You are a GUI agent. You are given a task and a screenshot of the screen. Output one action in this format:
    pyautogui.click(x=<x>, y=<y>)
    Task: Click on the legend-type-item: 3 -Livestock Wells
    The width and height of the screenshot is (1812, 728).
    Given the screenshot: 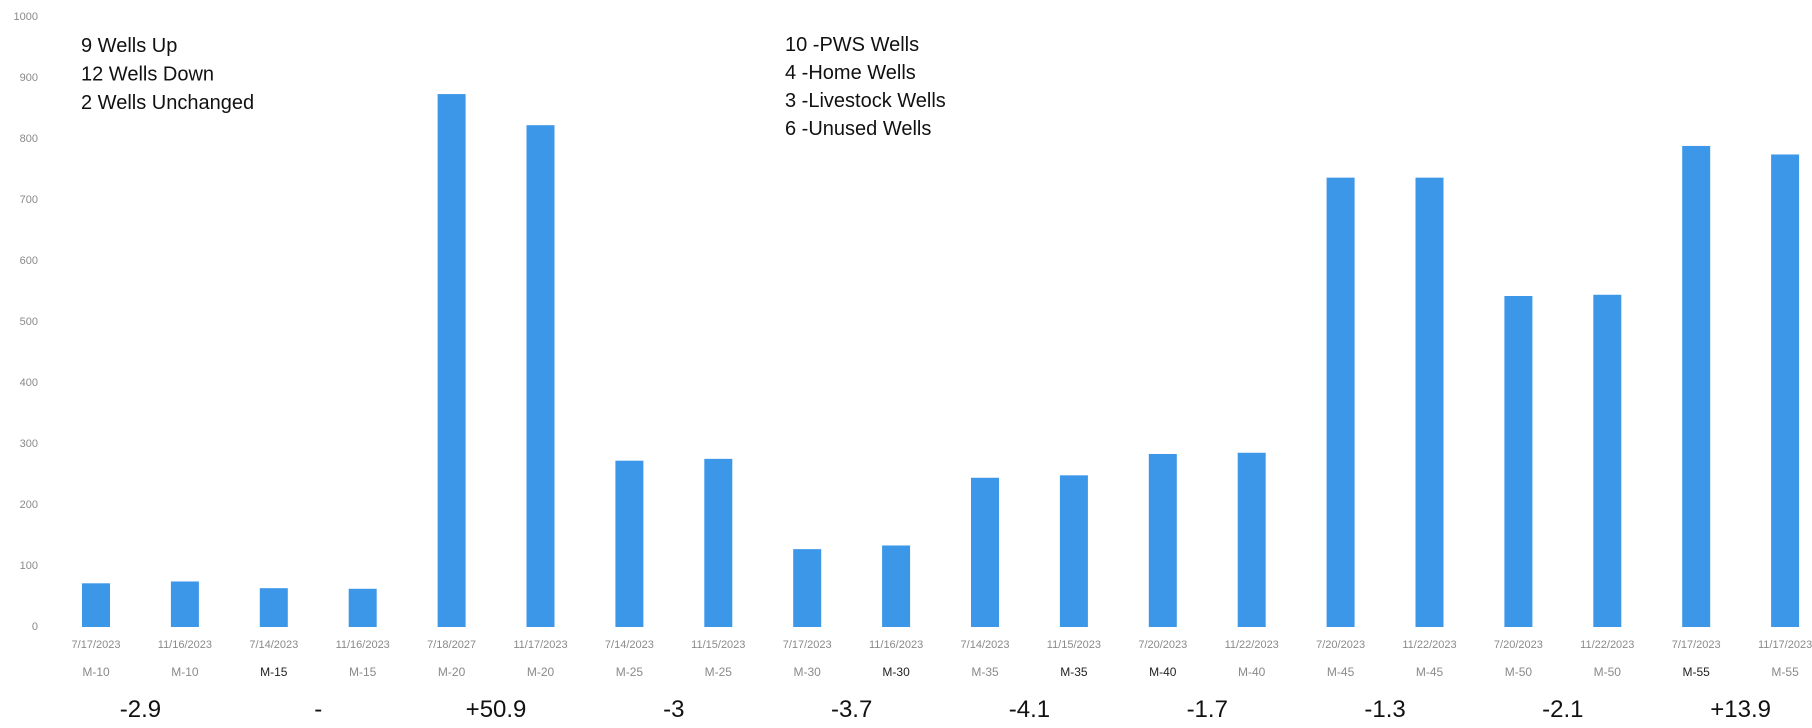 What is the action you would take?
    pyautogui.click(x=865, y=101)
    